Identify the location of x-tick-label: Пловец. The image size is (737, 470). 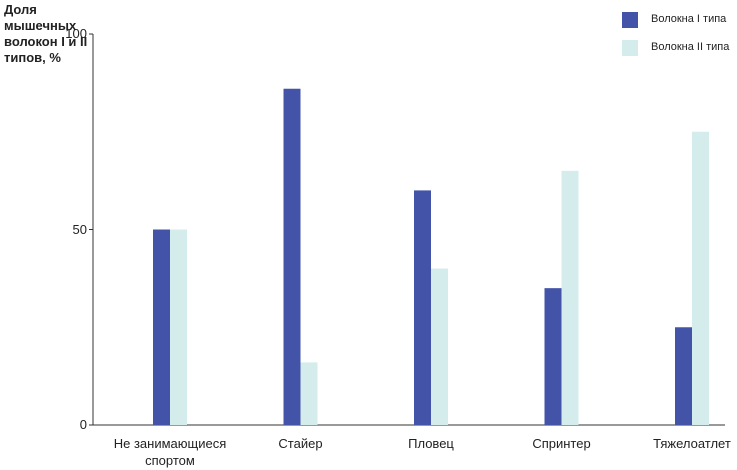
(431, 443).